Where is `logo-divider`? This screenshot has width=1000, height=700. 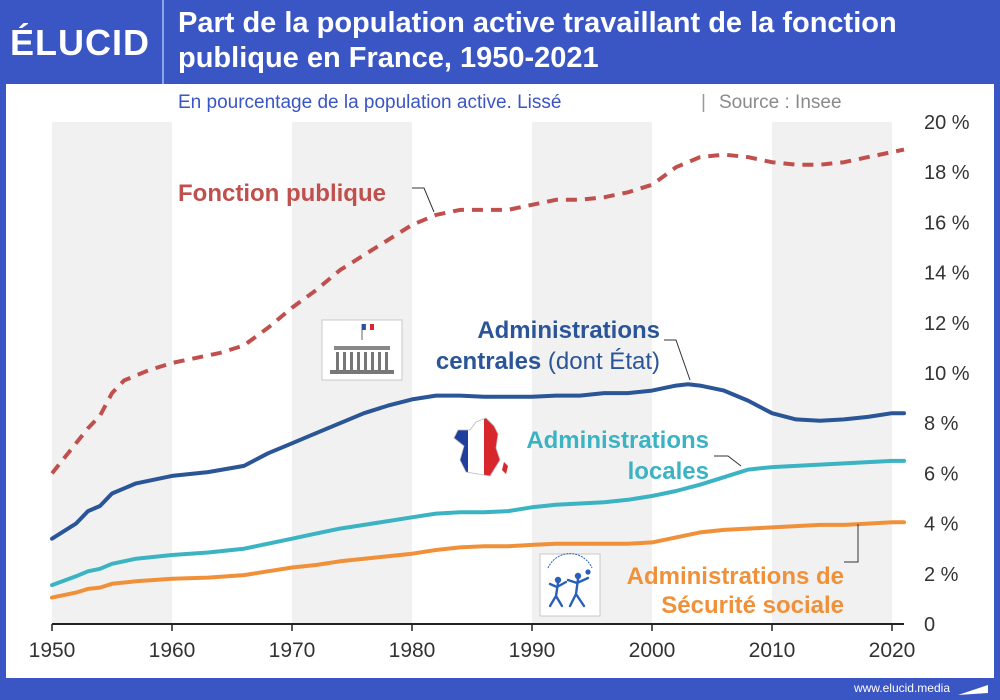 logo-divider is located at coordinates (163, 42).